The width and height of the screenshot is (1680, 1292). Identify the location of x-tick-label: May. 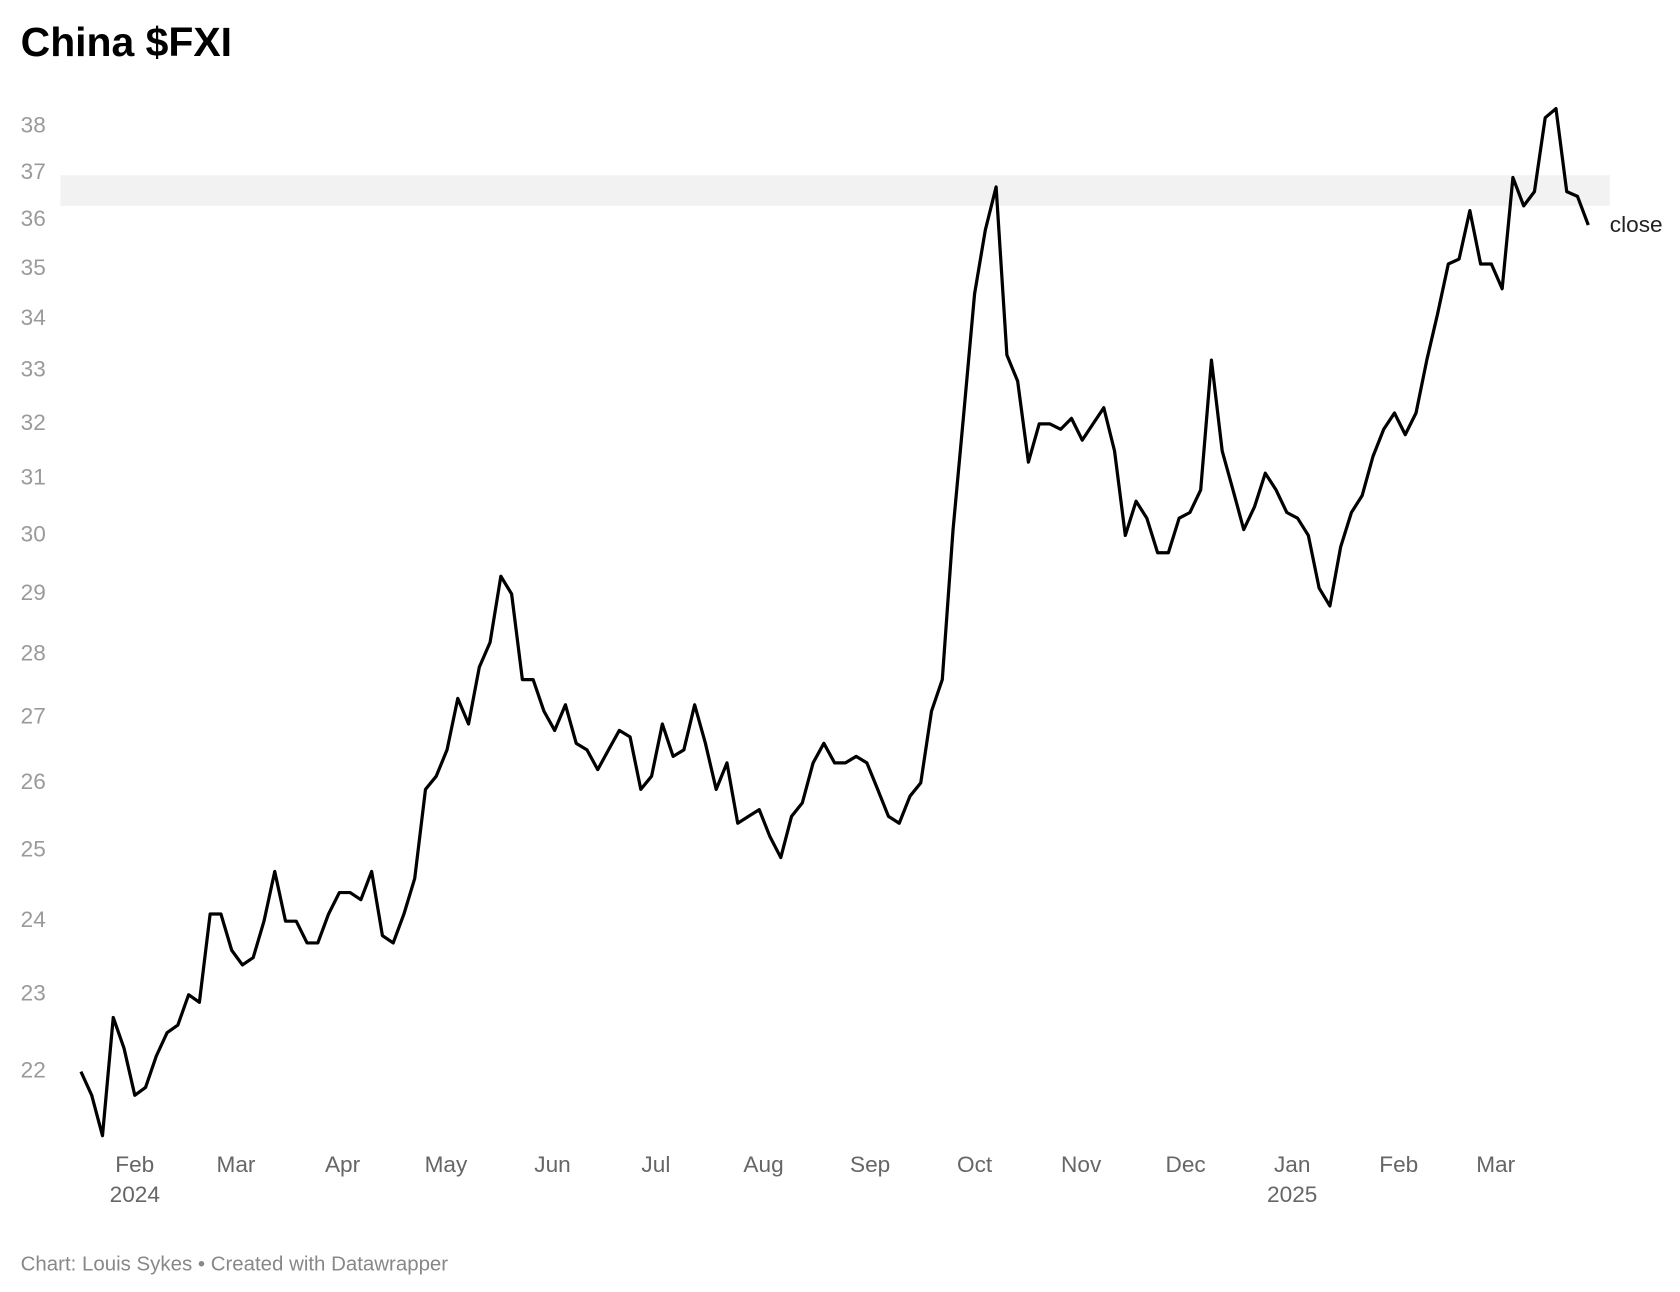
(446, 1164).